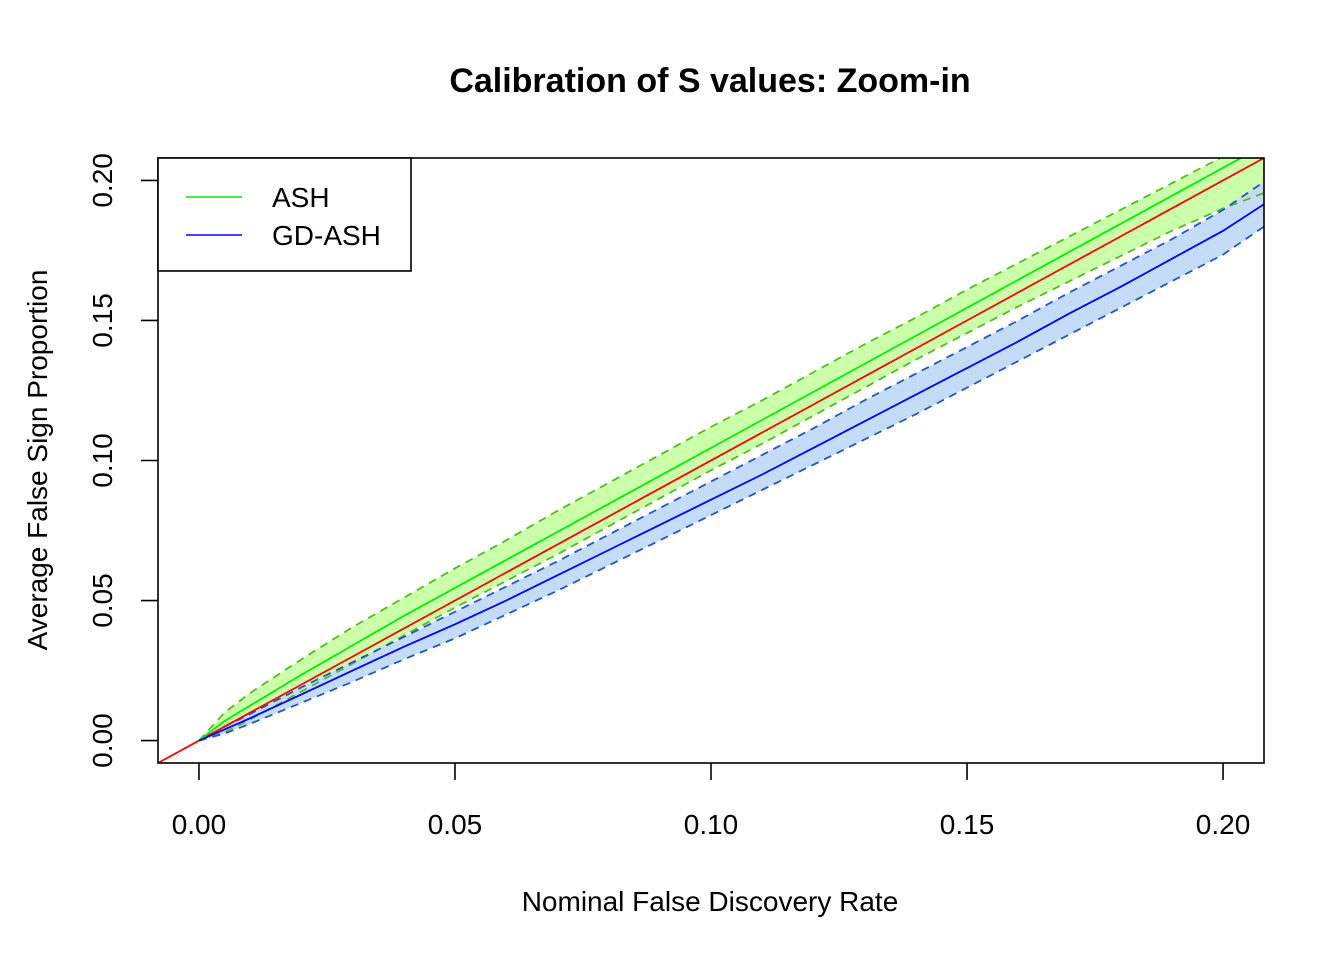  I want to click on x-axis-label: Nominal False Discovery Rate, so click(710, 901).